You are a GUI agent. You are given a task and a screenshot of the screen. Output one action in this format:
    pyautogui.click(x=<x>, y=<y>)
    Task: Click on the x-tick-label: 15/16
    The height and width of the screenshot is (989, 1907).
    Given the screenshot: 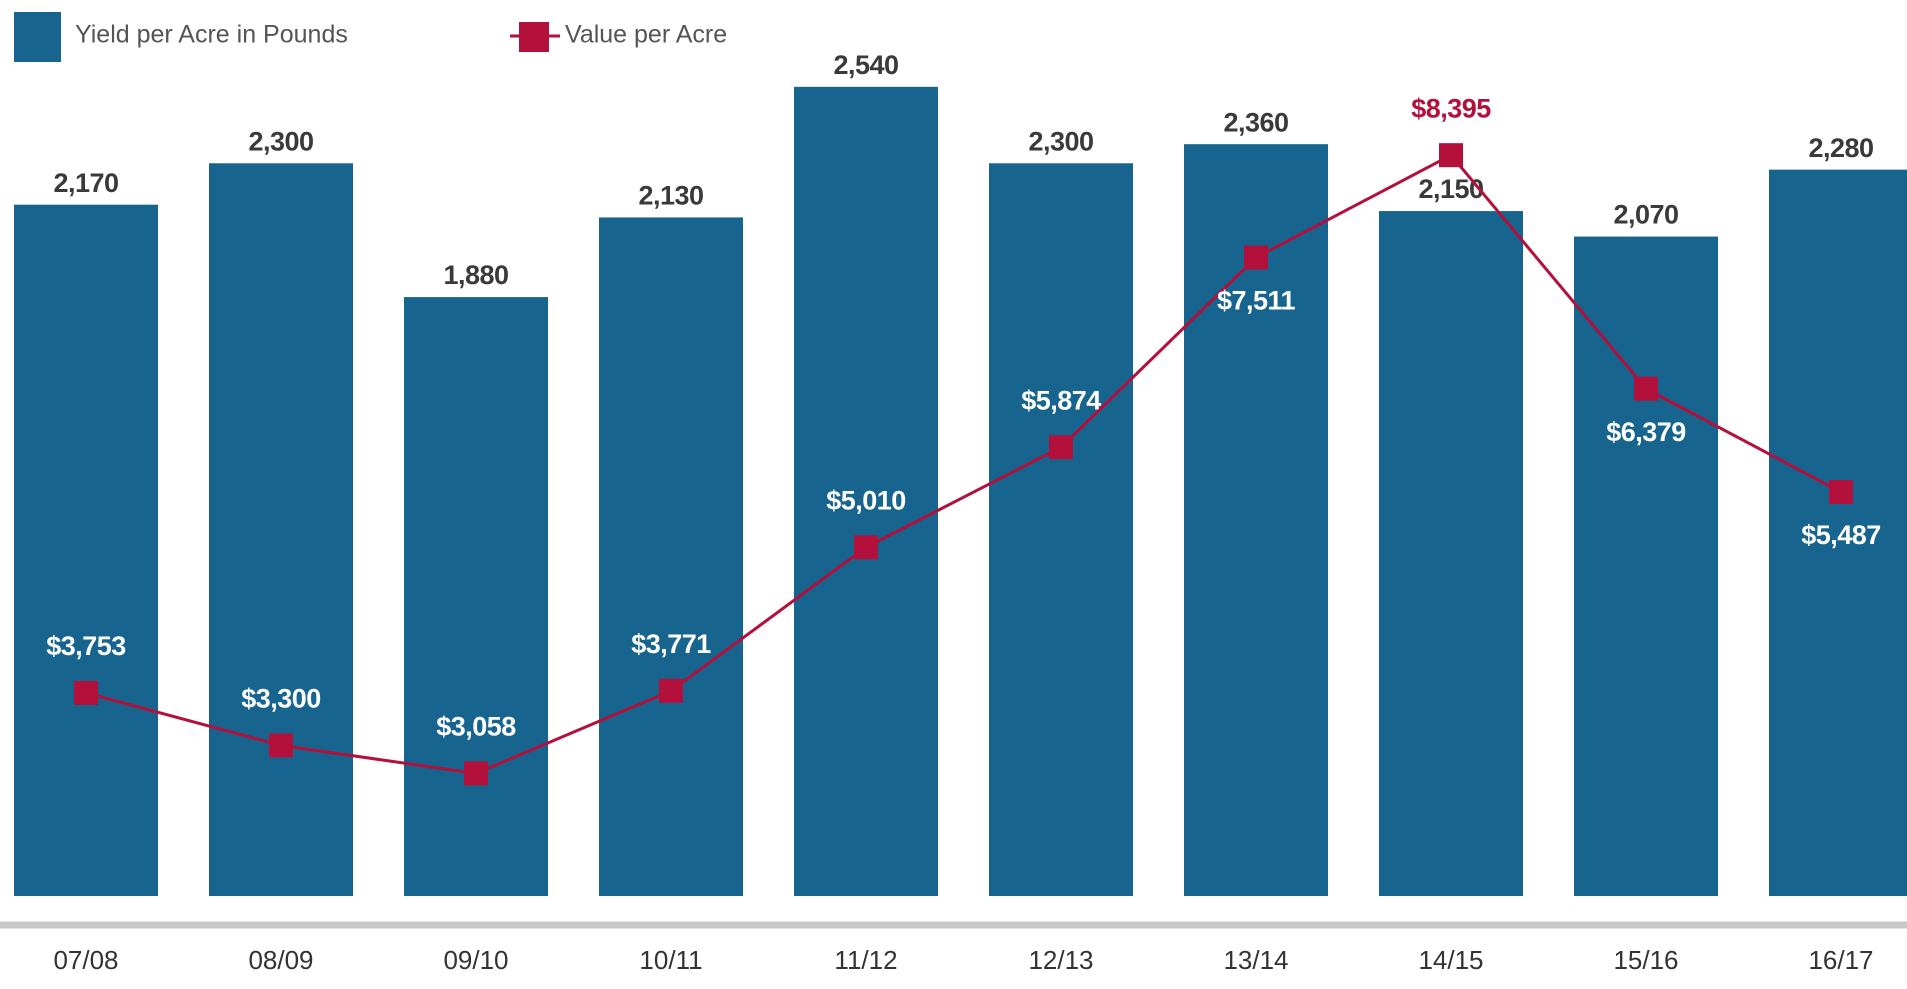 What is the action you would take?
    pyautogui.click(x=1645, y=960)
    